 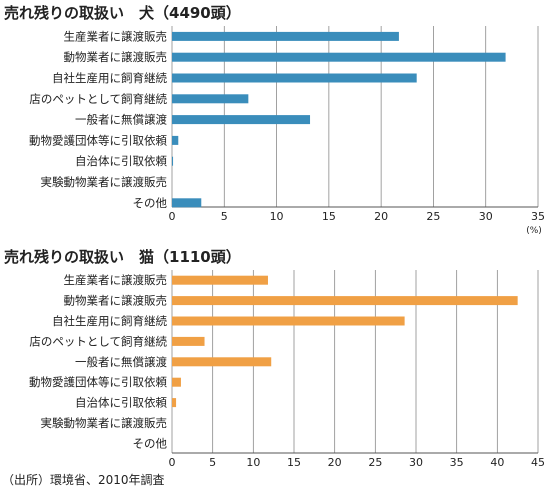 I want to click on dog-tick-label: 10, so click(x=277, y=216).